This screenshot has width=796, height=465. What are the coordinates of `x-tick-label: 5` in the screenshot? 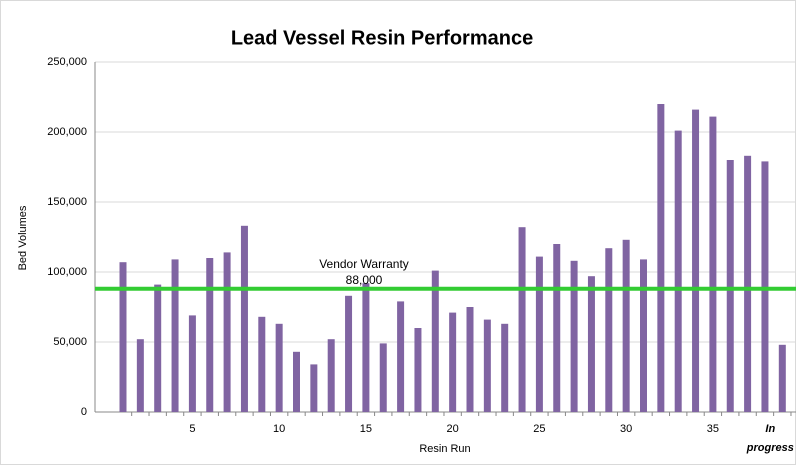 It's located at (192, 429).